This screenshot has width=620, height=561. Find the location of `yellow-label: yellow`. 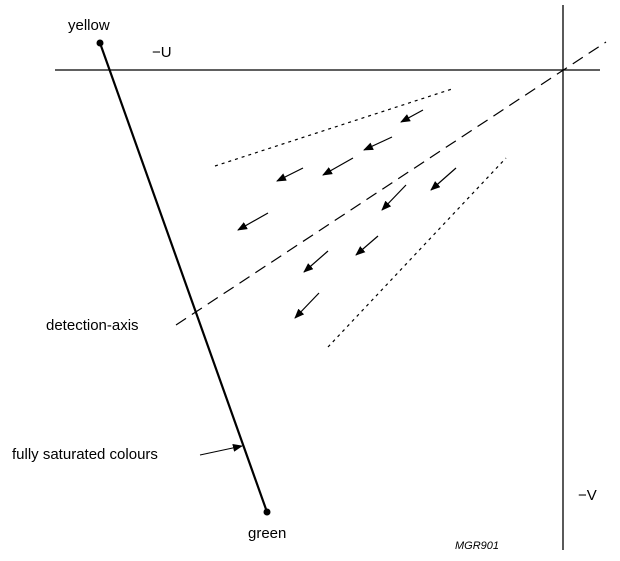

yellow-label: yellow is located at coordinates (89, 25).